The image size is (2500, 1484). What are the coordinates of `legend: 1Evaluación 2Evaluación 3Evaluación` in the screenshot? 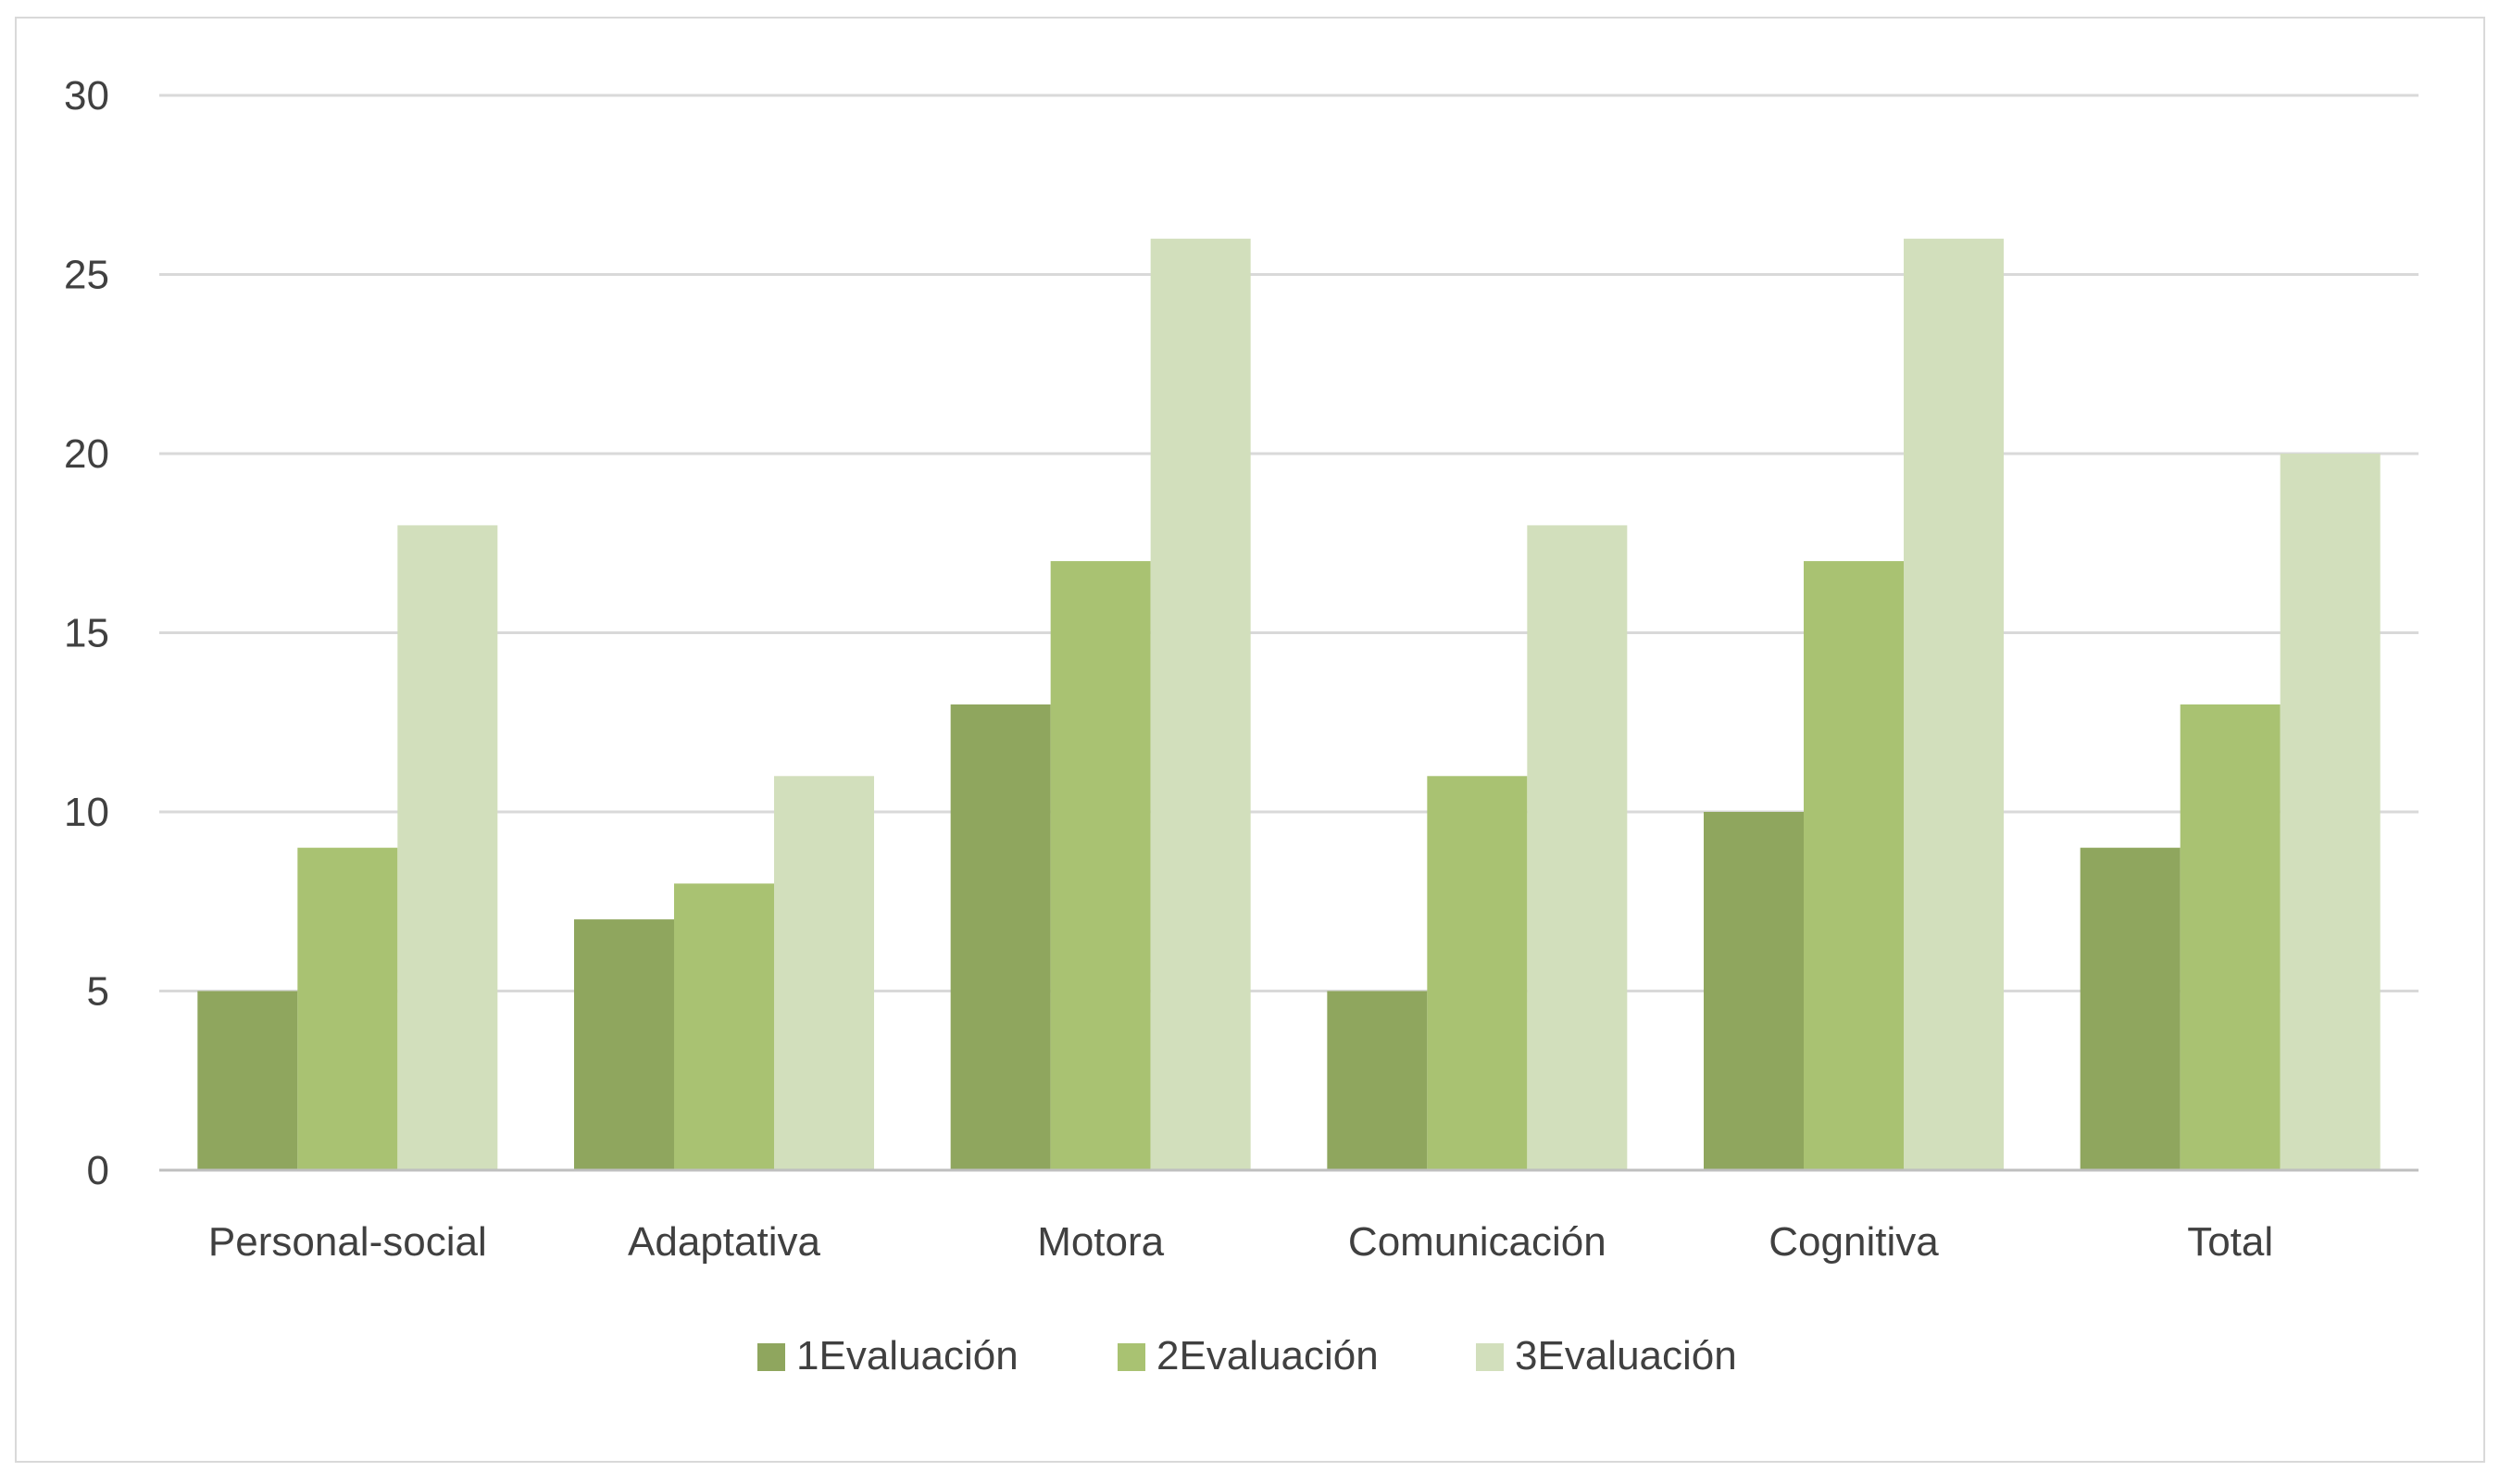 It's located at (1247, 1355).